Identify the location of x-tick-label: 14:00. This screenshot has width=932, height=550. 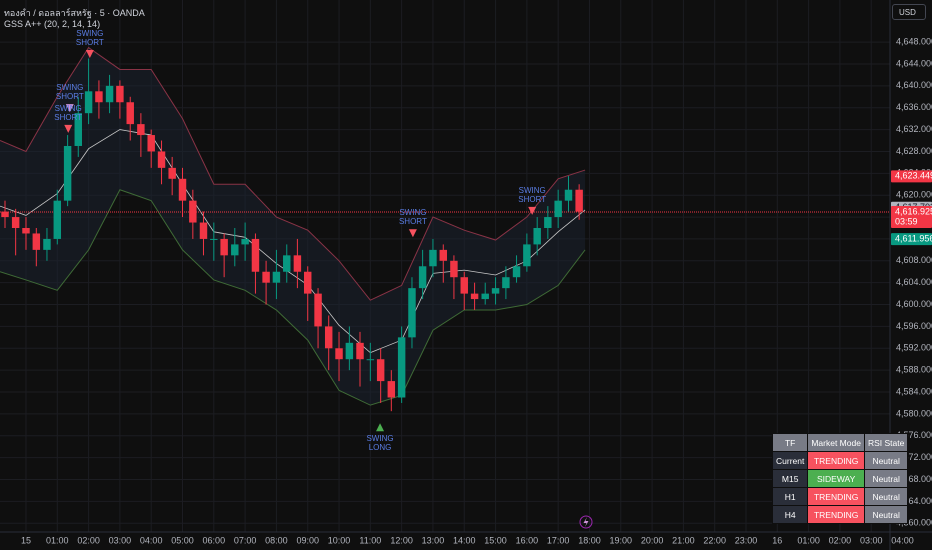
(464, 540).